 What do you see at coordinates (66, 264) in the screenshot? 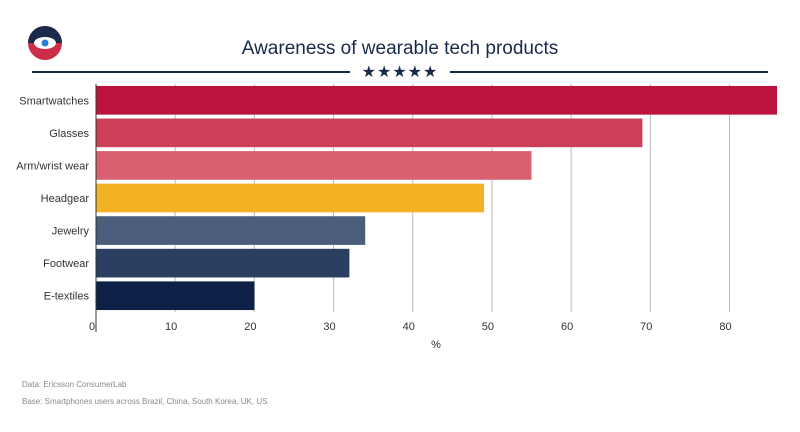
I see `category-label: Footwear` at bounding box center [66, 264].